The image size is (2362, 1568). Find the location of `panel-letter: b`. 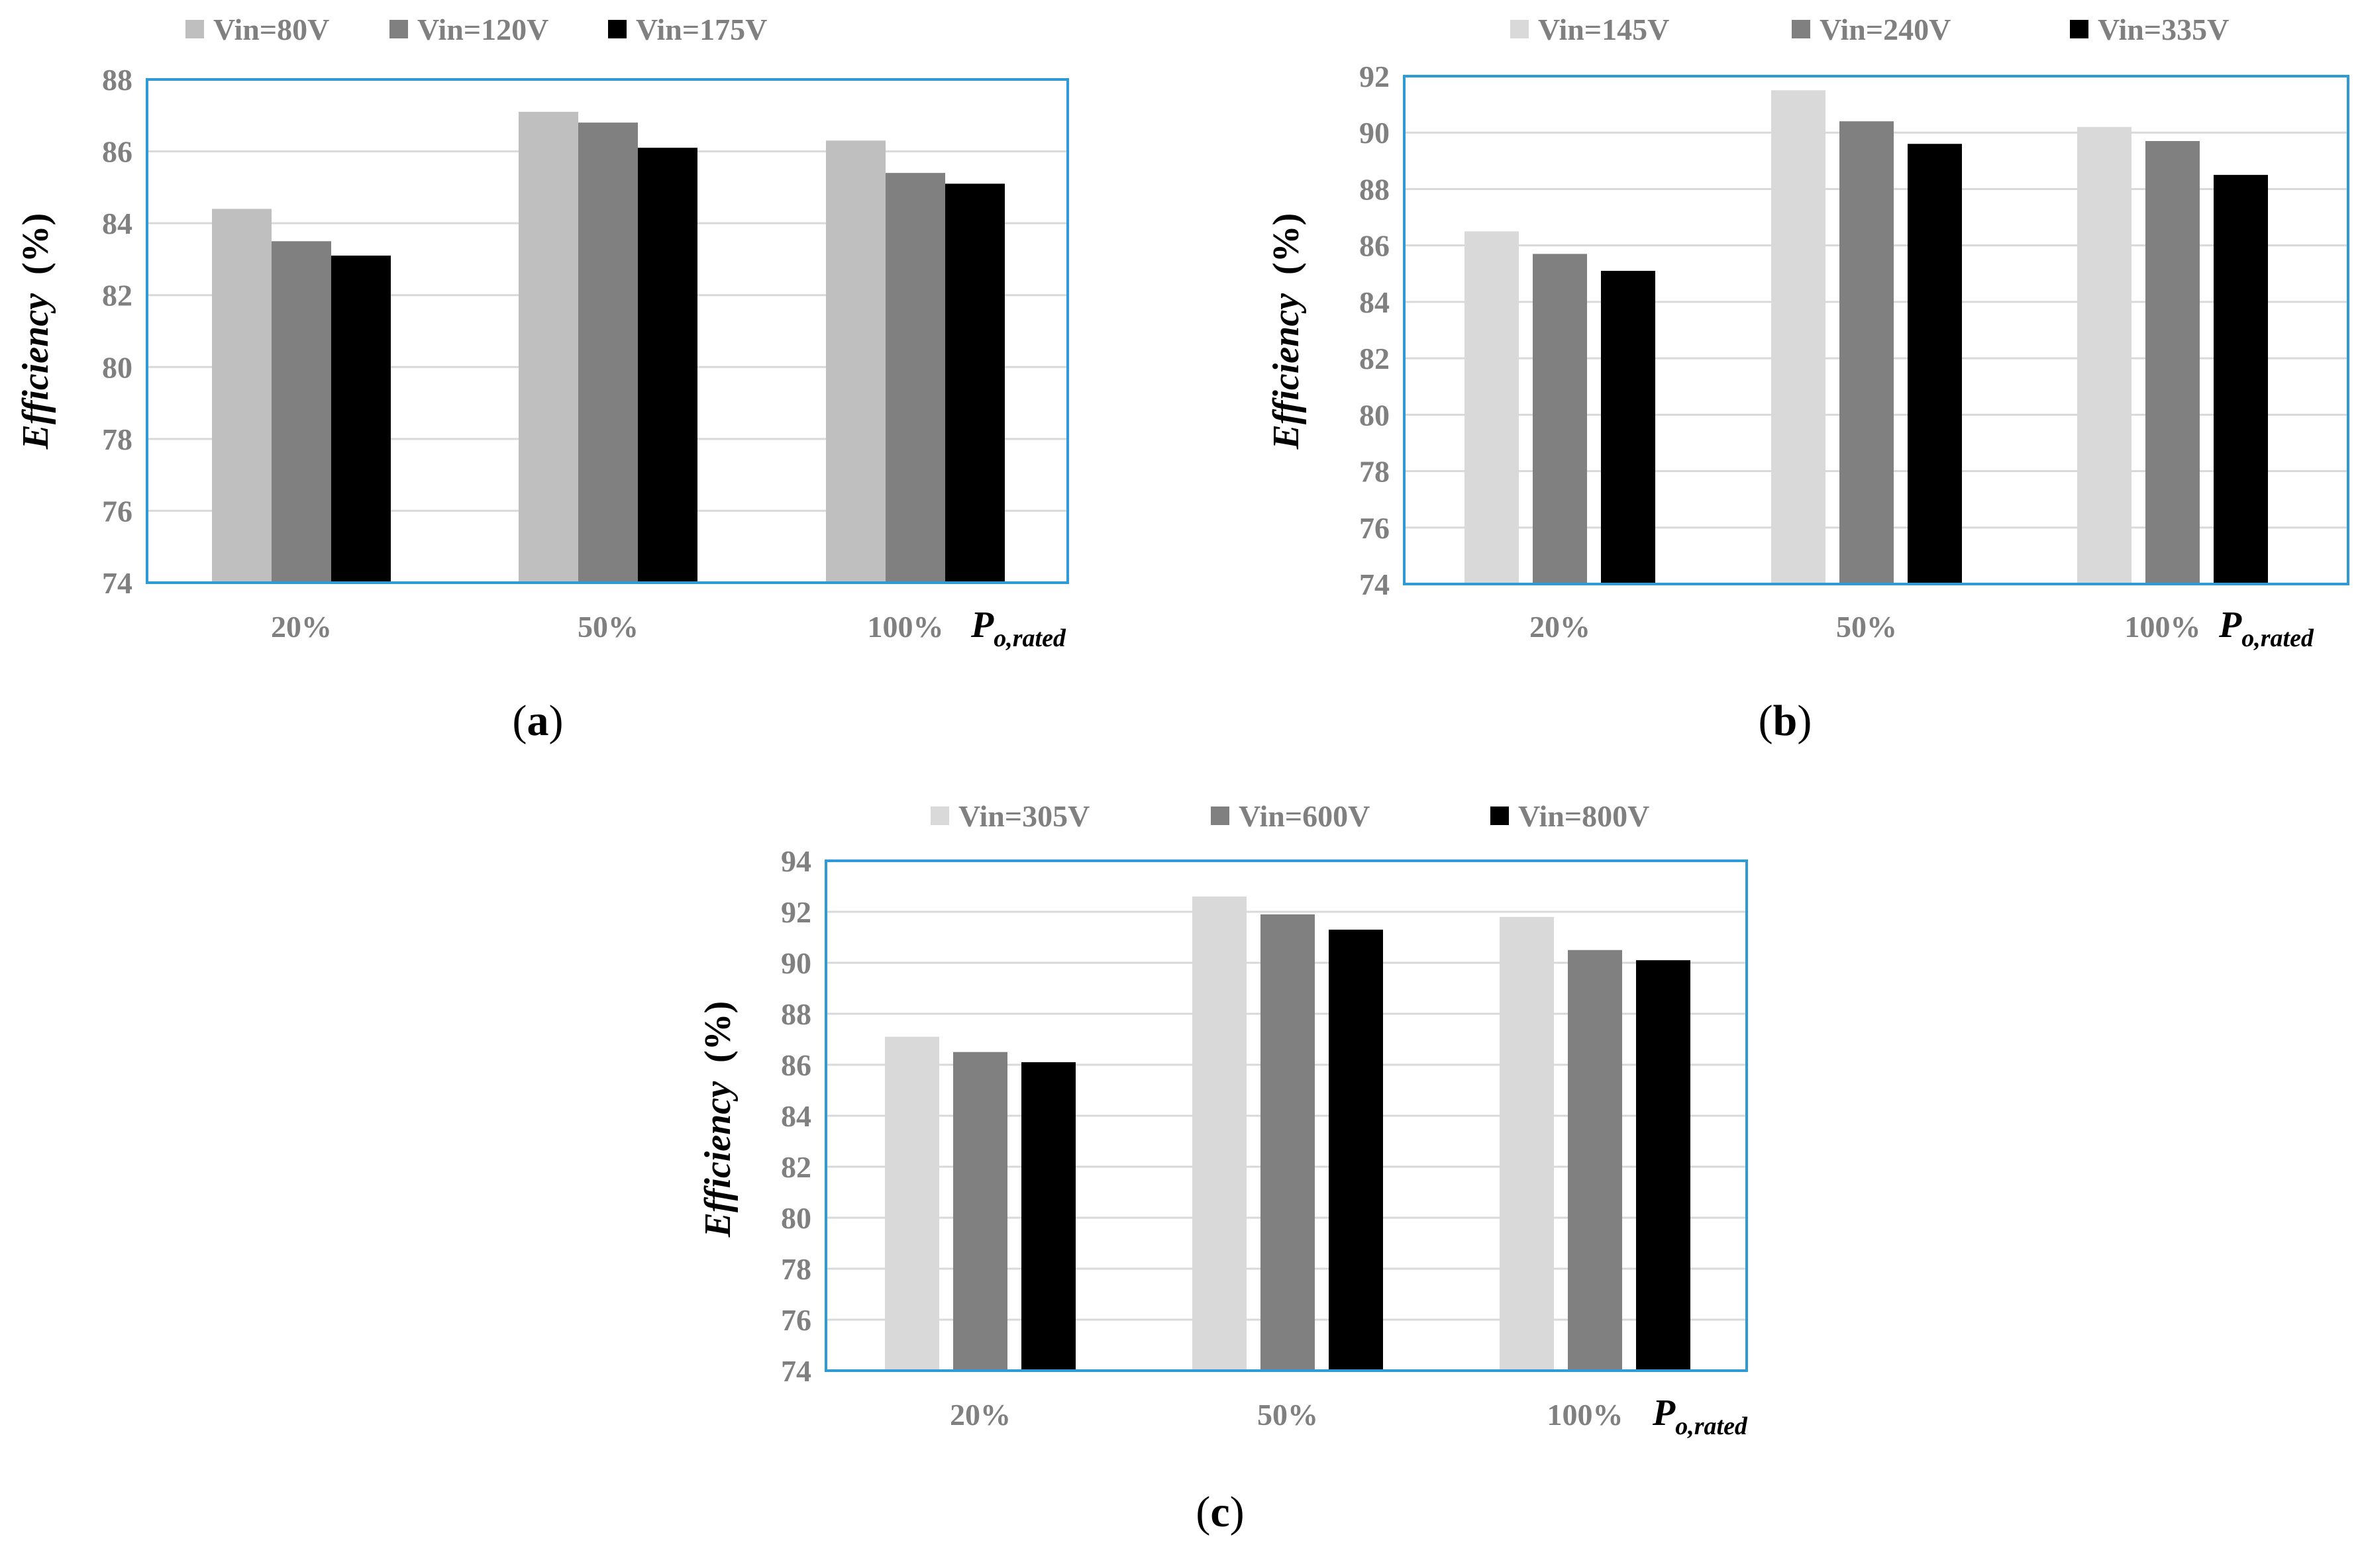

panel-letter: b is located at coordinates (1785, 721).